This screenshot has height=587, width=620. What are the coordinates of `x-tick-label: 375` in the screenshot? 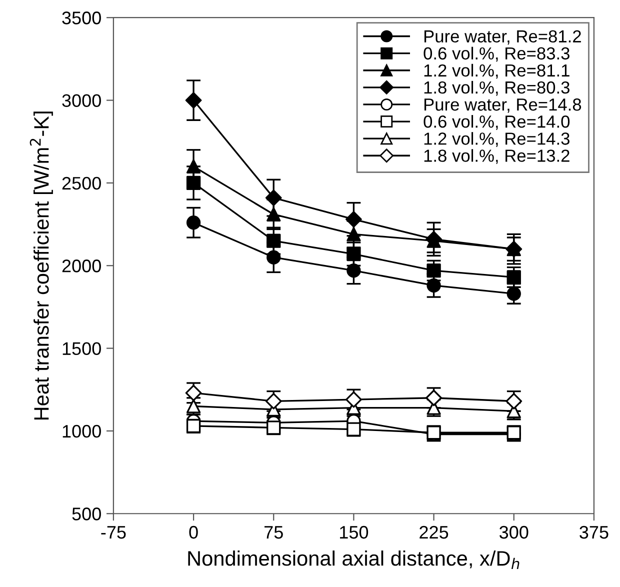 It's located at (594, 532).